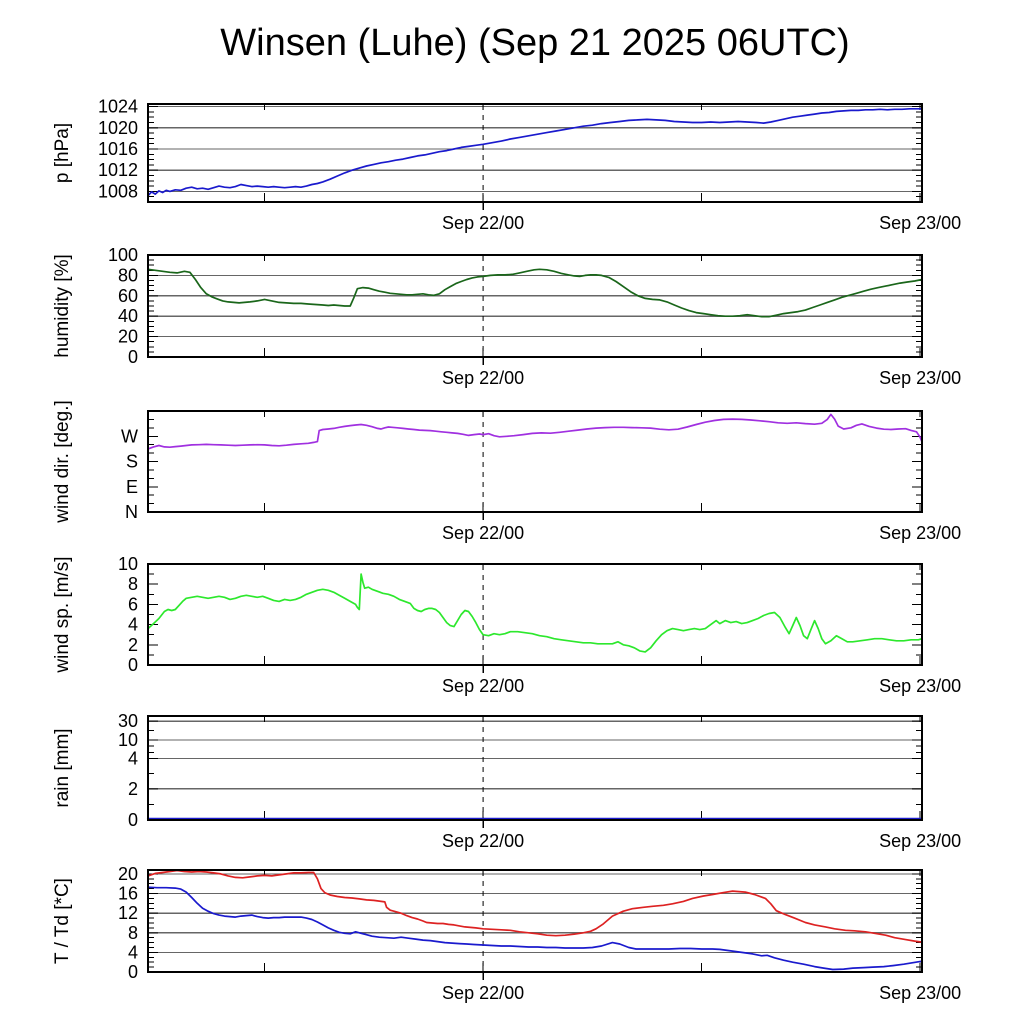 This screenshot has height=1024, width=1024. What do you see at coordinates (118, 191) in the screenshot?
I see `pressure-ytick-label: 1008` at bounding box center [118, 191].